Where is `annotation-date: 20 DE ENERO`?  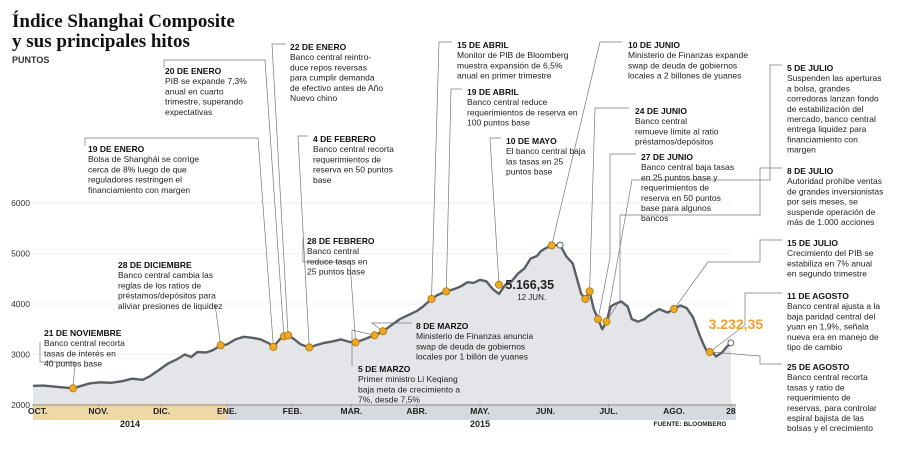
annotation-date: 20 DE ENERO is located at coordinates (193, 71).